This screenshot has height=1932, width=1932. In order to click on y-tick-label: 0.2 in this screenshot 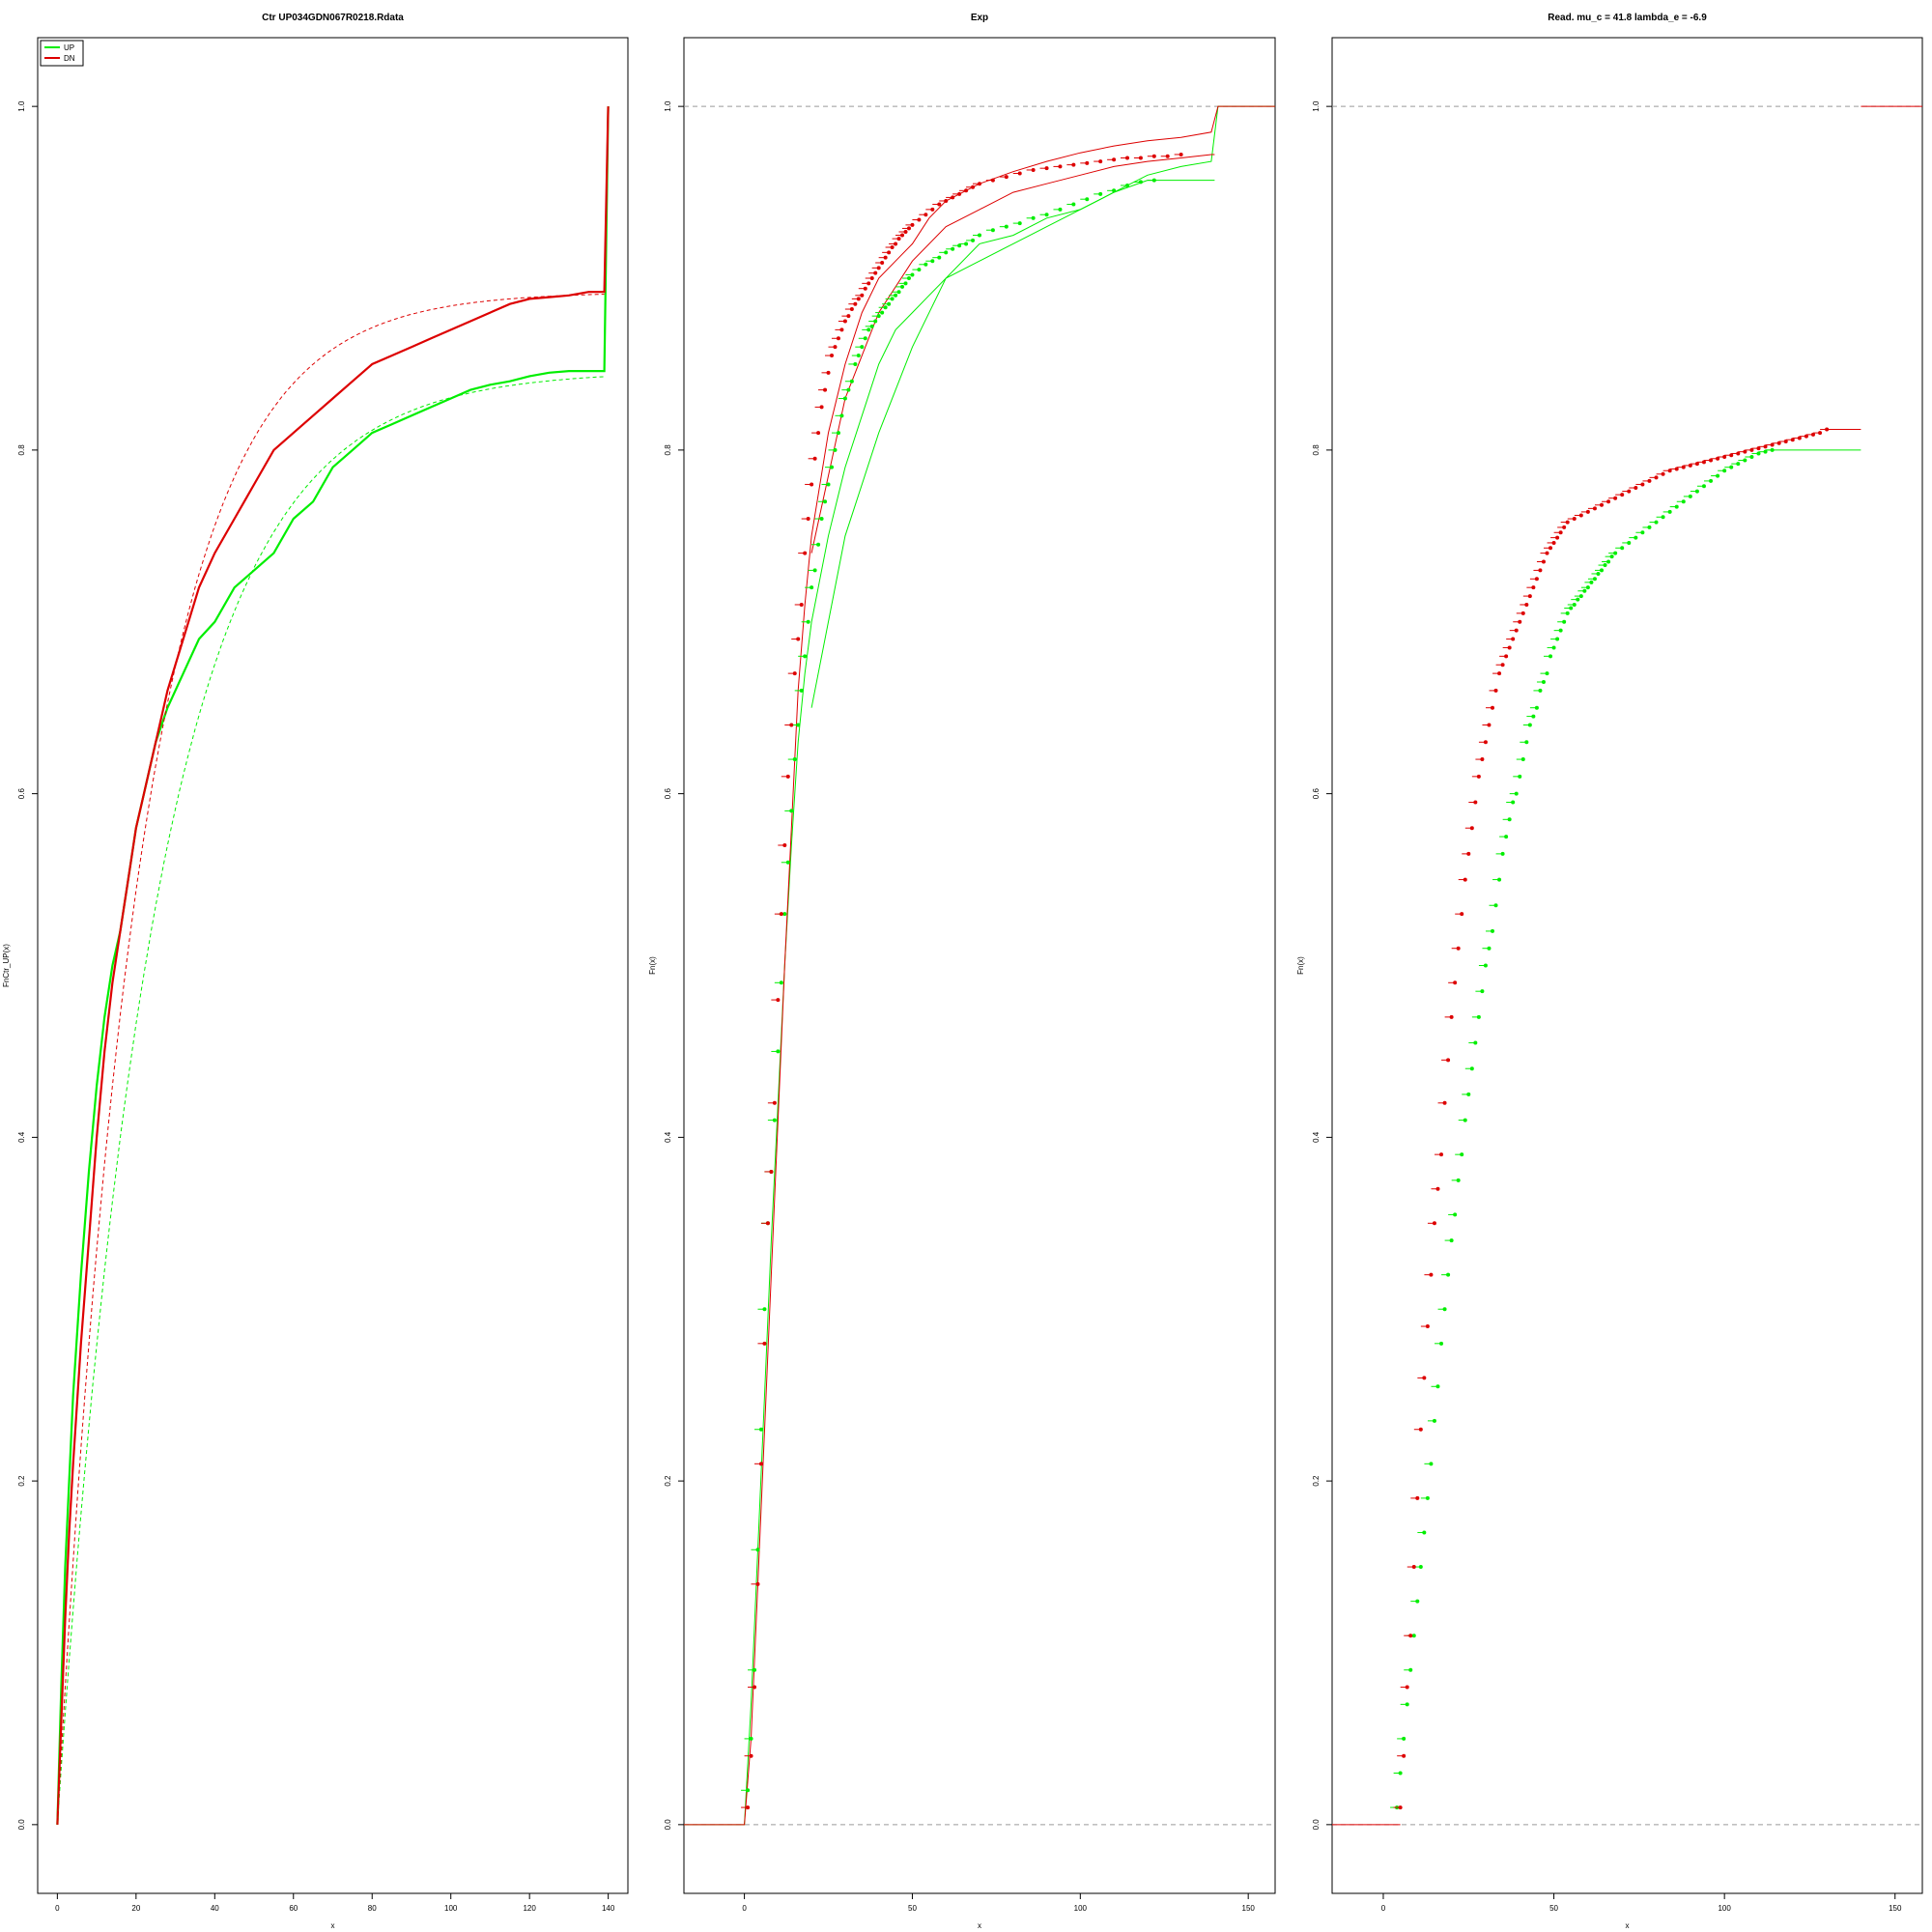, I will do `click(21, 1481)`.